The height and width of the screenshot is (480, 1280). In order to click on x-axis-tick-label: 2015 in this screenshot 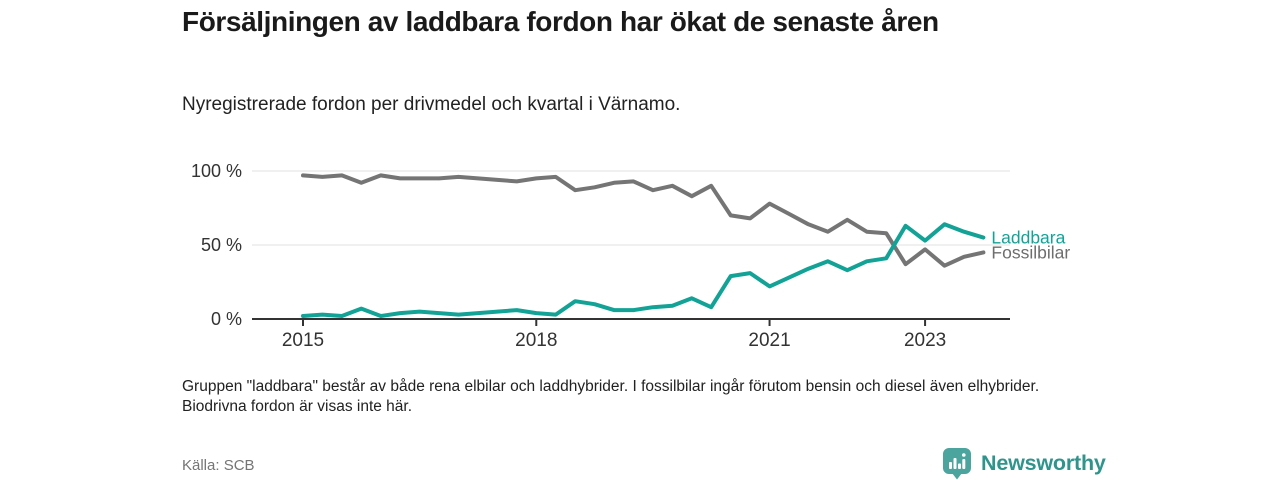, I will do `click(303, 340)`.